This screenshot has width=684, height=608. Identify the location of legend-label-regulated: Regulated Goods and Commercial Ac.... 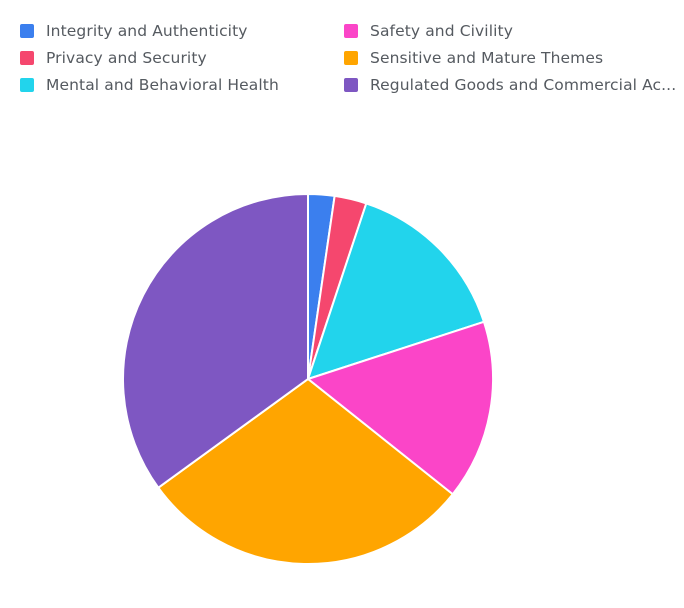
(523, 85).